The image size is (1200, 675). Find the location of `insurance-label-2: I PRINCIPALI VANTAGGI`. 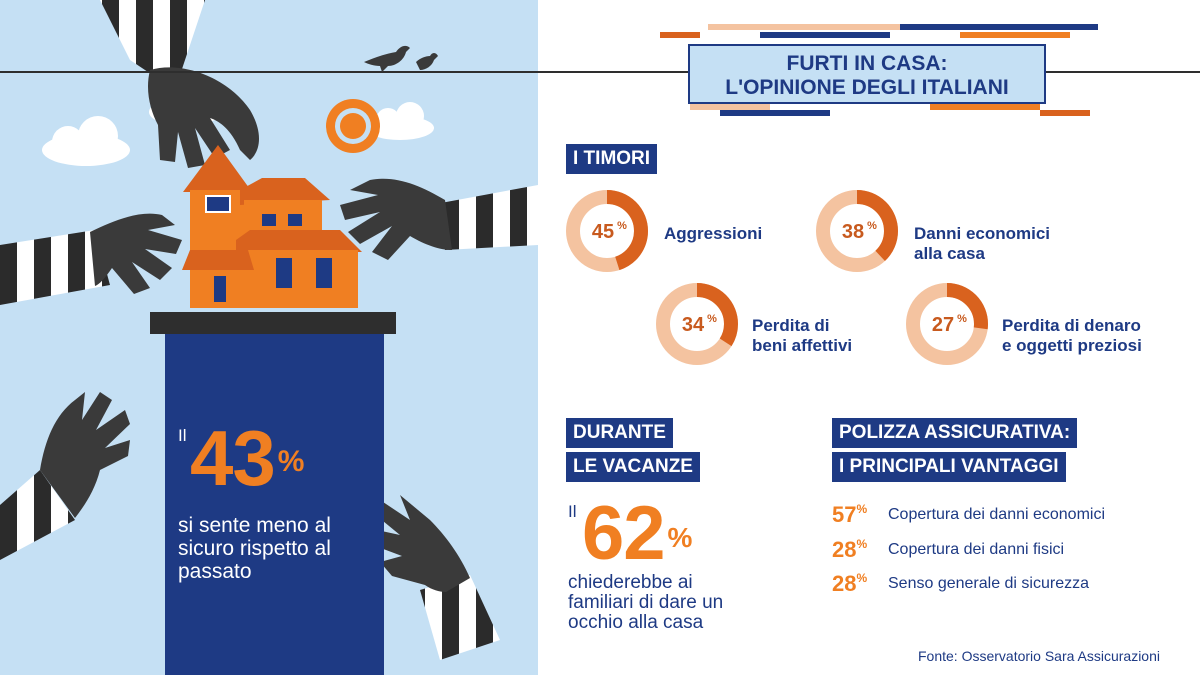

insurance-label-2: I PRINCIPALI VANTAGGI is located at coordinates (949, 467).